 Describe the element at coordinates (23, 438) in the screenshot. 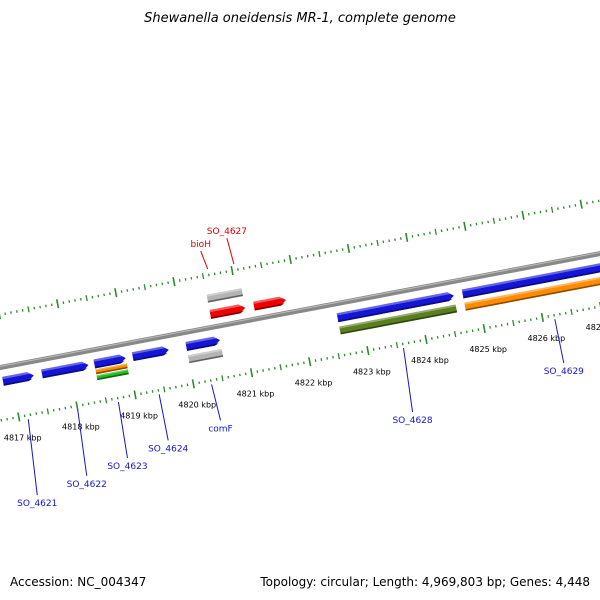

I see `scale-label: 4817 kbp` at that location.